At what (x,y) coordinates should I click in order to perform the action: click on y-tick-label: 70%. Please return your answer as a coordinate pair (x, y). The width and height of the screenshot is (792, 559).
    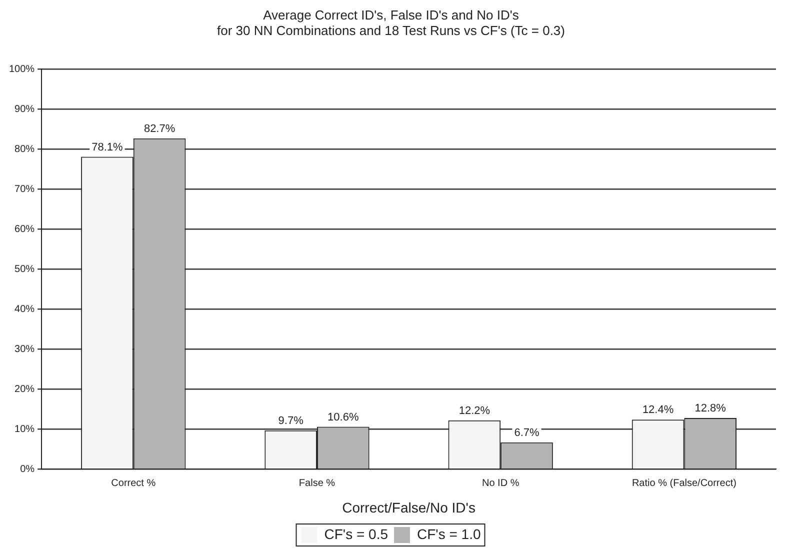
    Looking at the image, I should click on (24, 189).